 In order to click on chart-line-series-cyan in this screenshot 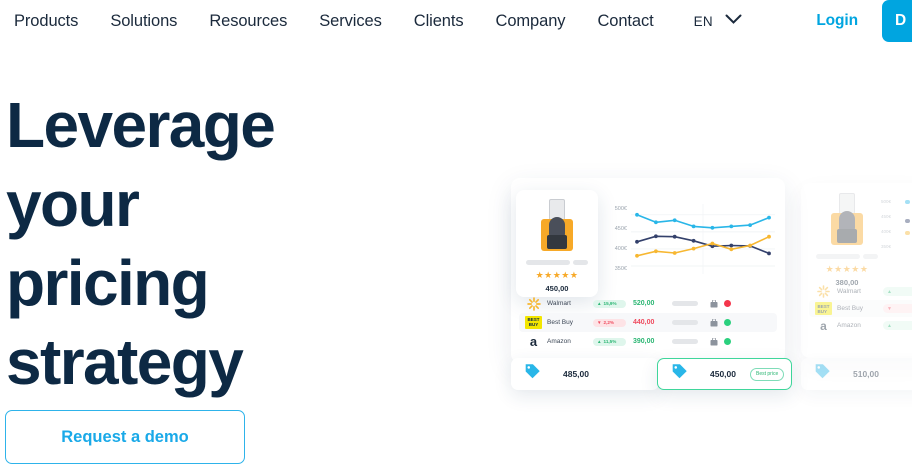, I will do `click(703, 221)`.